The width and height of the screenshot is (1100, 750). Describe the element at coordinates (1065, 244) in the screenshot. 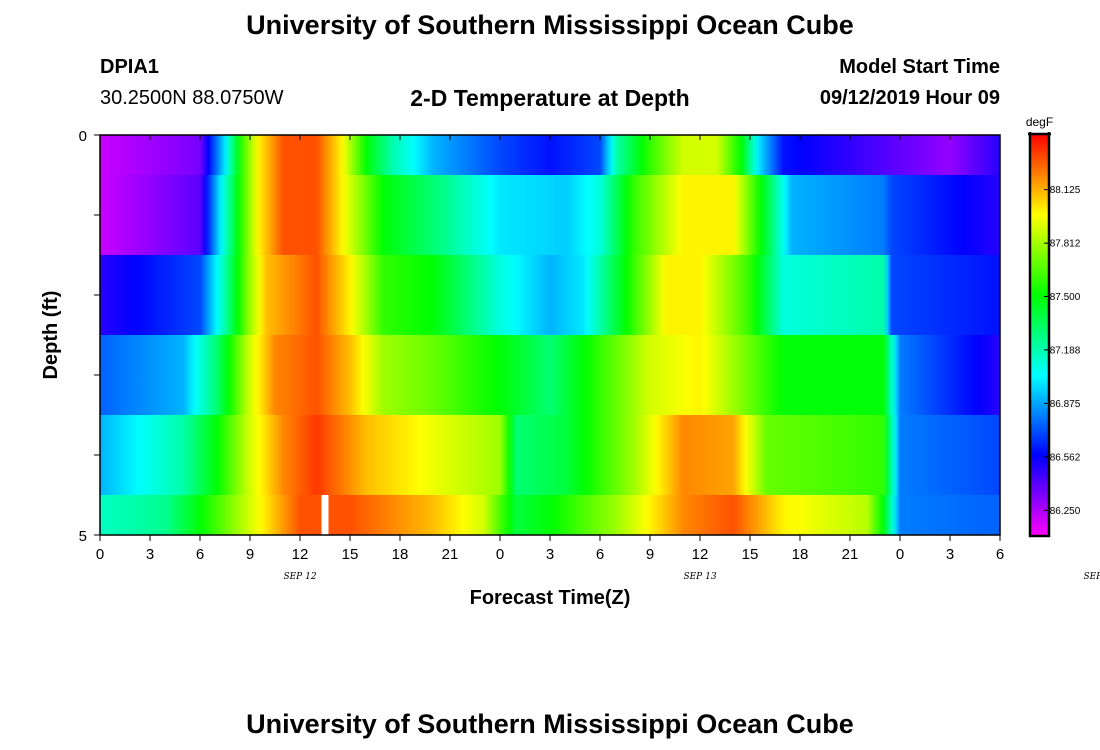

I see `colorbar-tick-label: 87.812` at that location.